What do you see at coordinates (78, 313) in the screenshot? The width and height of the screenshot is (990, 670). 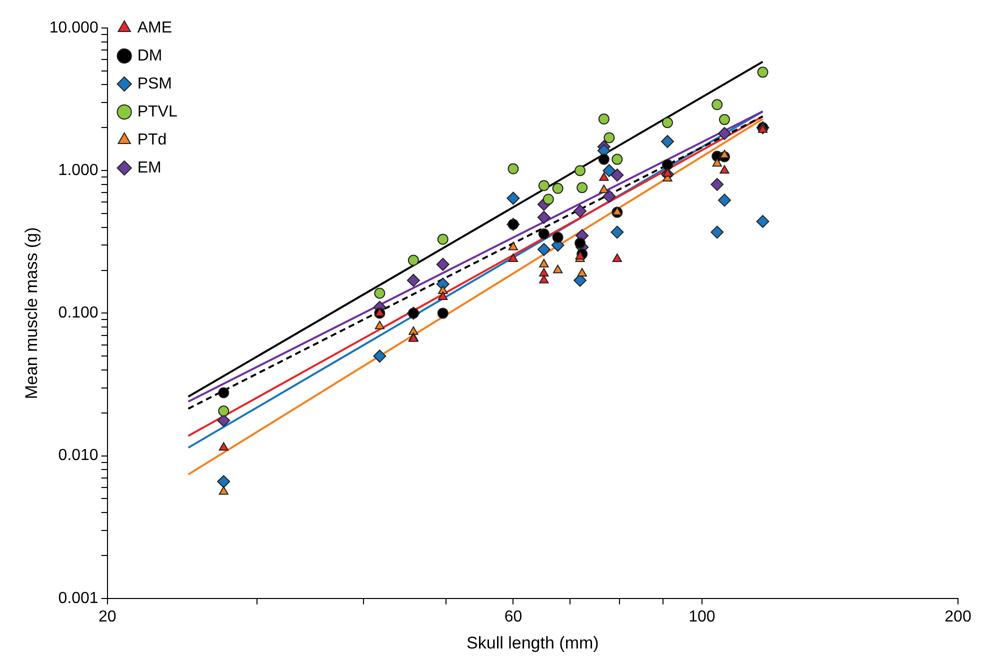 I see `y-tick-label: 0.100` at bounding box center [78, 313].